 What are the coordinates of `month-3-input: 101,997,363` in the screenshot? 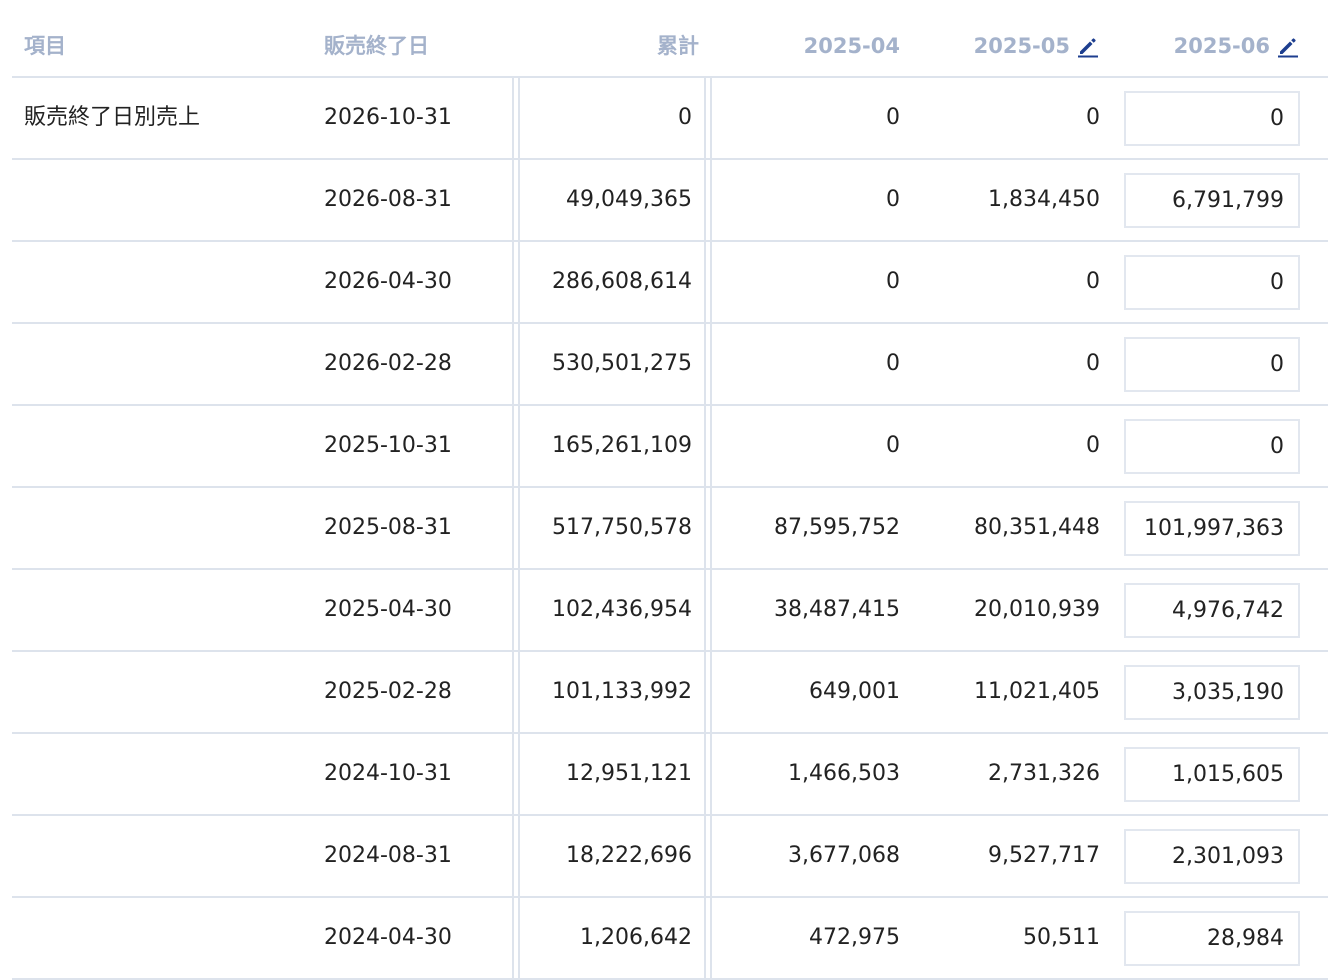 It's located at (1212, 528).